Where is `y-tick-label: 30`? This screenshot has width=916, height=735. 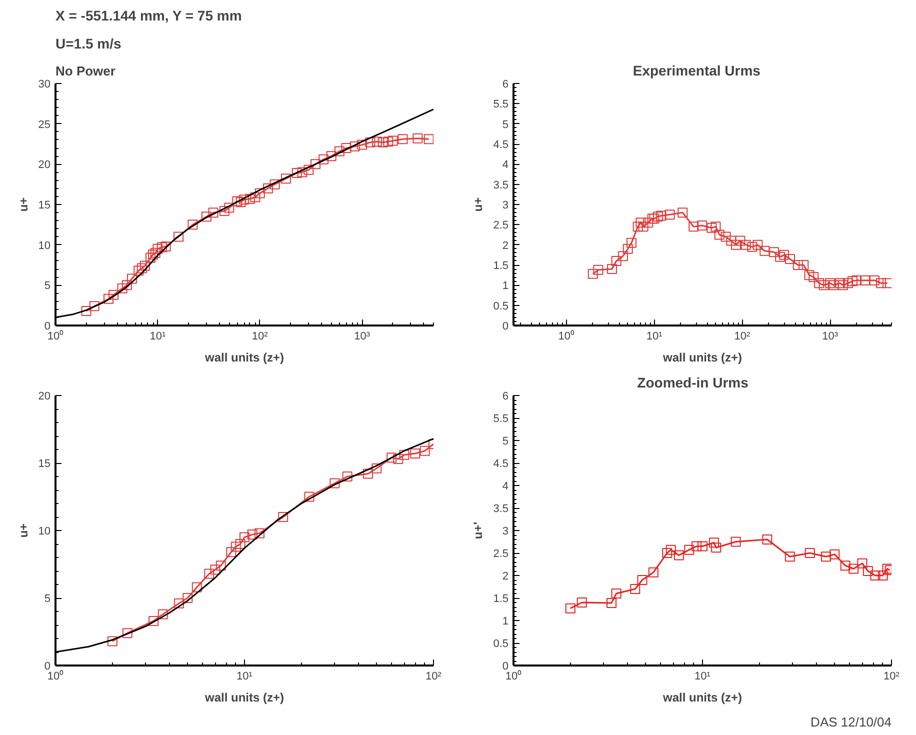
y-tick-label: 30 is located at coordinates (44, 84).